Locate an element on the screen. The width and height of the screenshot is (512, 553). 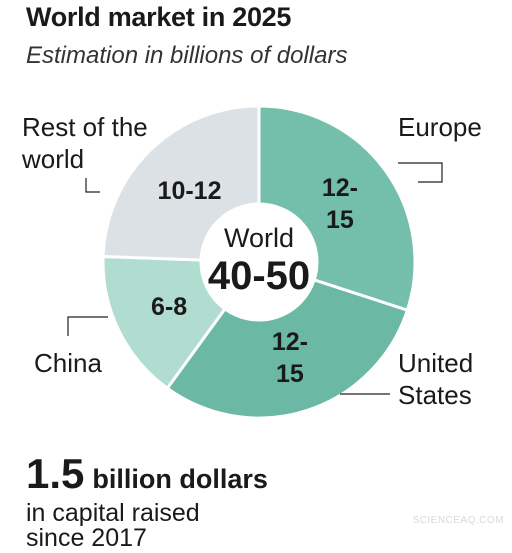
capital-raised-unit: billion dollars is located at coordinates (180, 479).